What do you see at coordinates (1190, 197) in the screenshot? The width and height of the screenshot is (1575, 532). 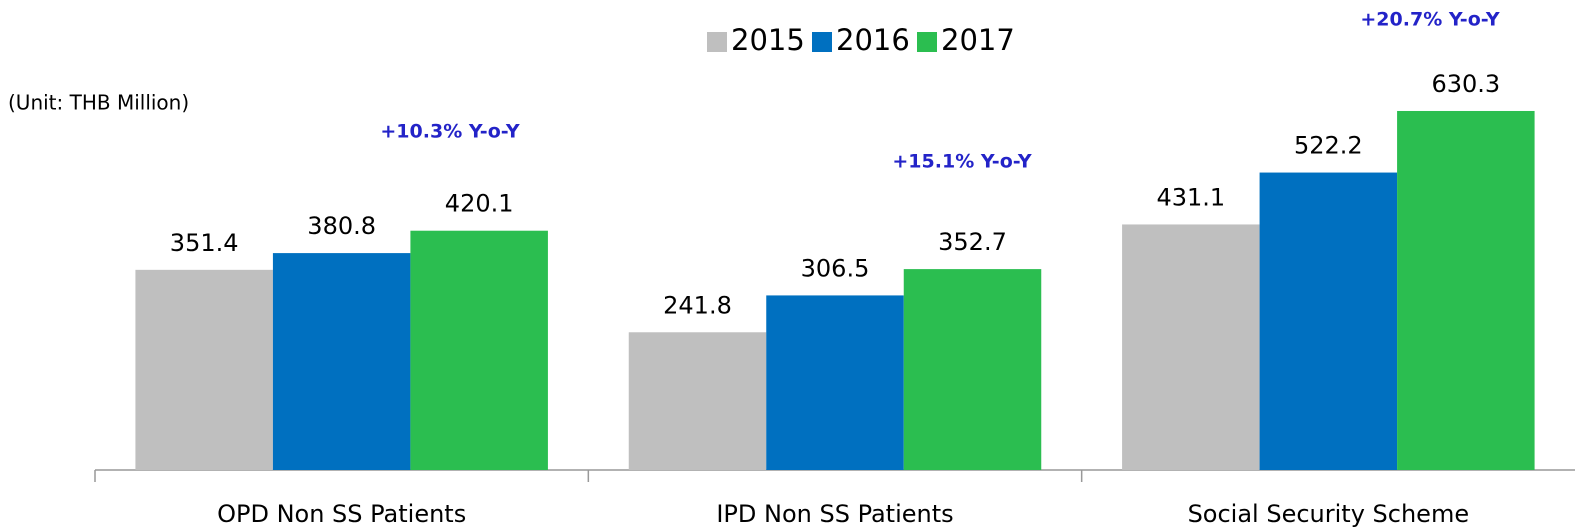 I see `value-label: 431.1` at bounding box center [1190, 197].